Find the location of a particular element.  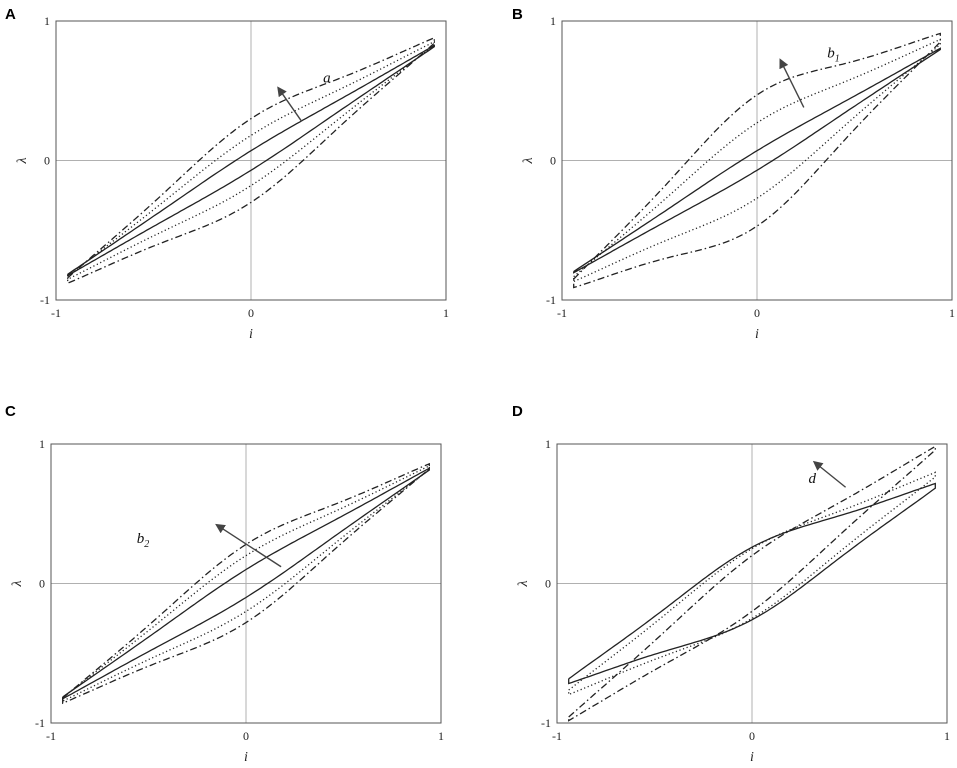

annotation-label: b2 is located at coordinates (143, 540).